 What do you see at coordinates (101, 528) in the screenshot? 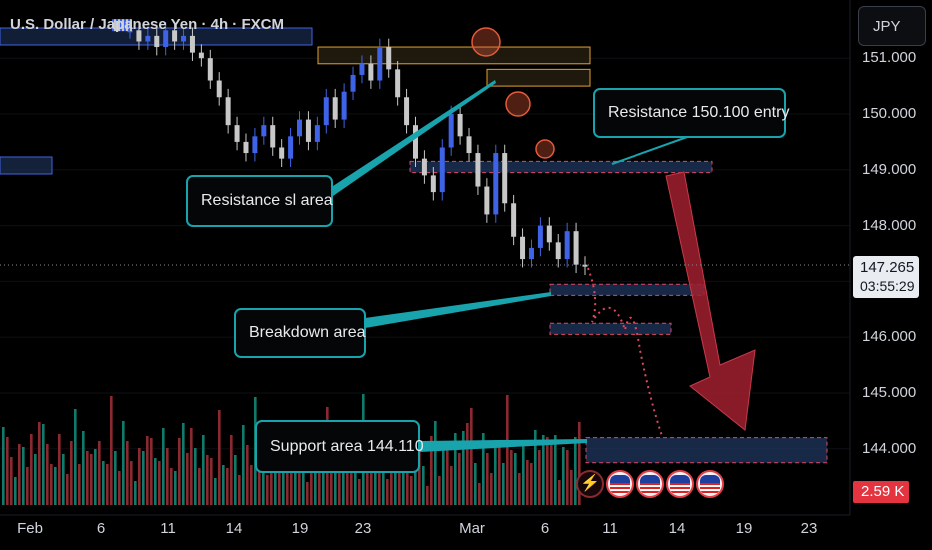
I see `time-tick: 6` at bounding box center [101, 528].